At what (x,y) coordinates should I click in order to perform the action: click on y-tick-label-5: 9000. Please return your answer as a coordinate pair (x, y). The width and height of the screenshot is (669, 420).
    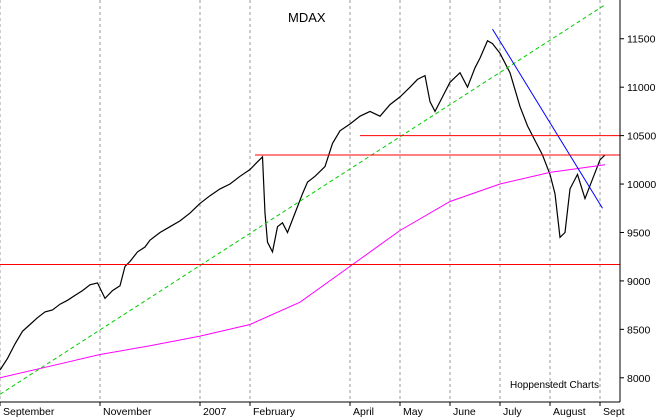
    Looking at the image, I should click on (639, 282).